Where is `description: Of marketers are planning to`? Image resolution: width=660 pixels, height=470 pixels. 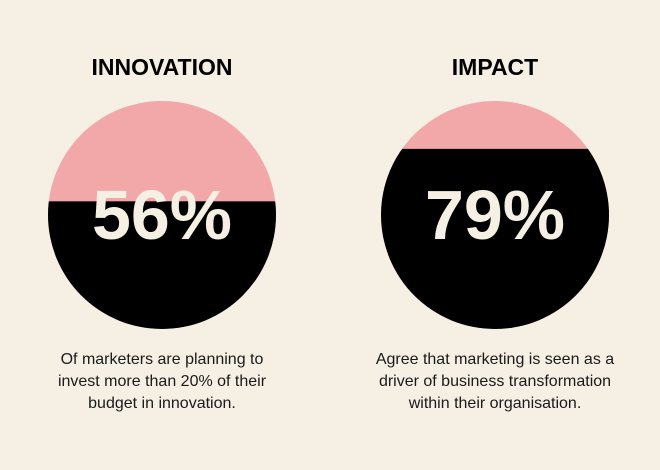 description: Of marketers are planning to is located at coordinates (162, 359).